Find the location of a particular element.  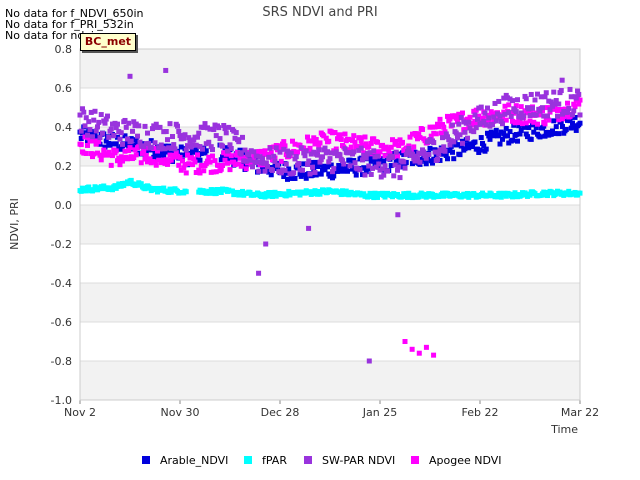

legend-swatch-fpar is located at coordinates (248, 460).